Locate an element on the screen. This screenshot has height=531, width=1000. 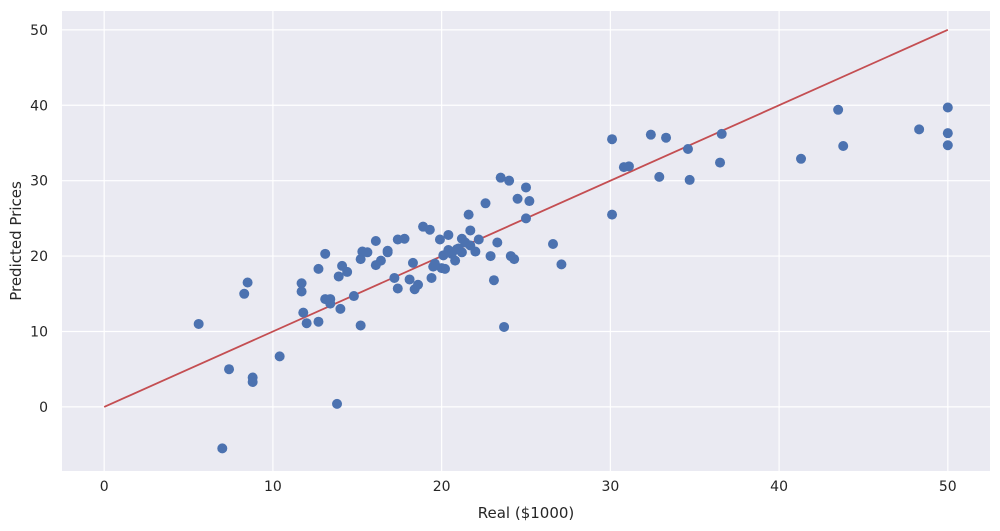
x-tick-label: 30 is located at coordinates (610, 487).